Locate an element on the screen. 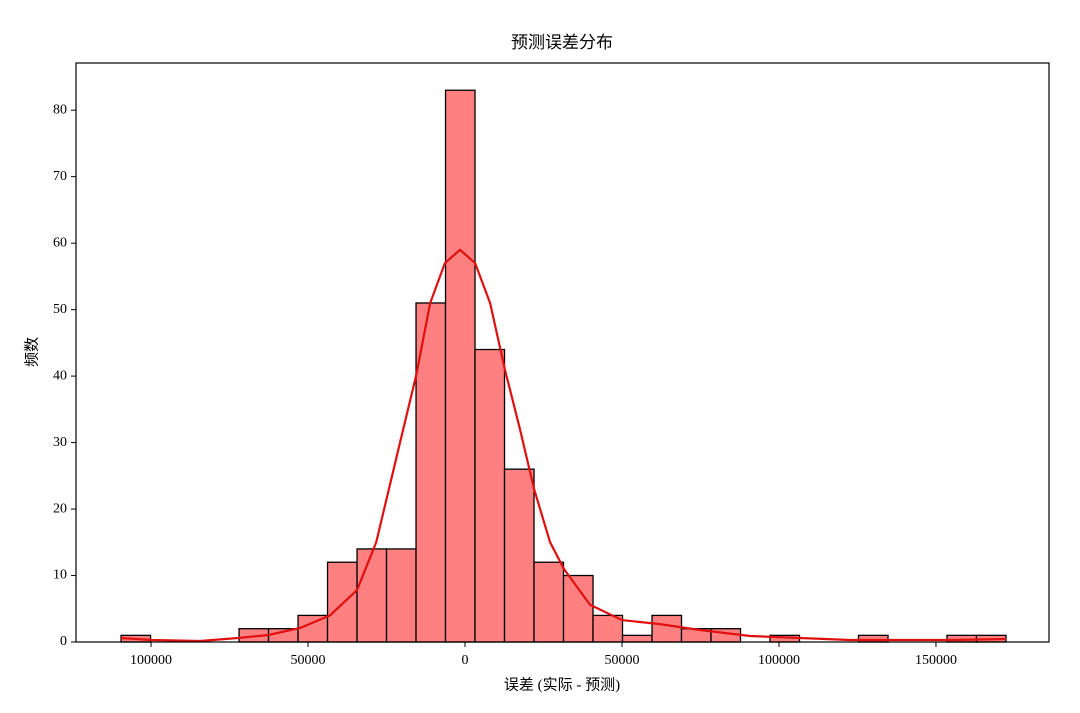 Image resolution: width=1080 pixels, height=713 pixels. x-tick-label: 150000 is located at coordinates (936, 660).